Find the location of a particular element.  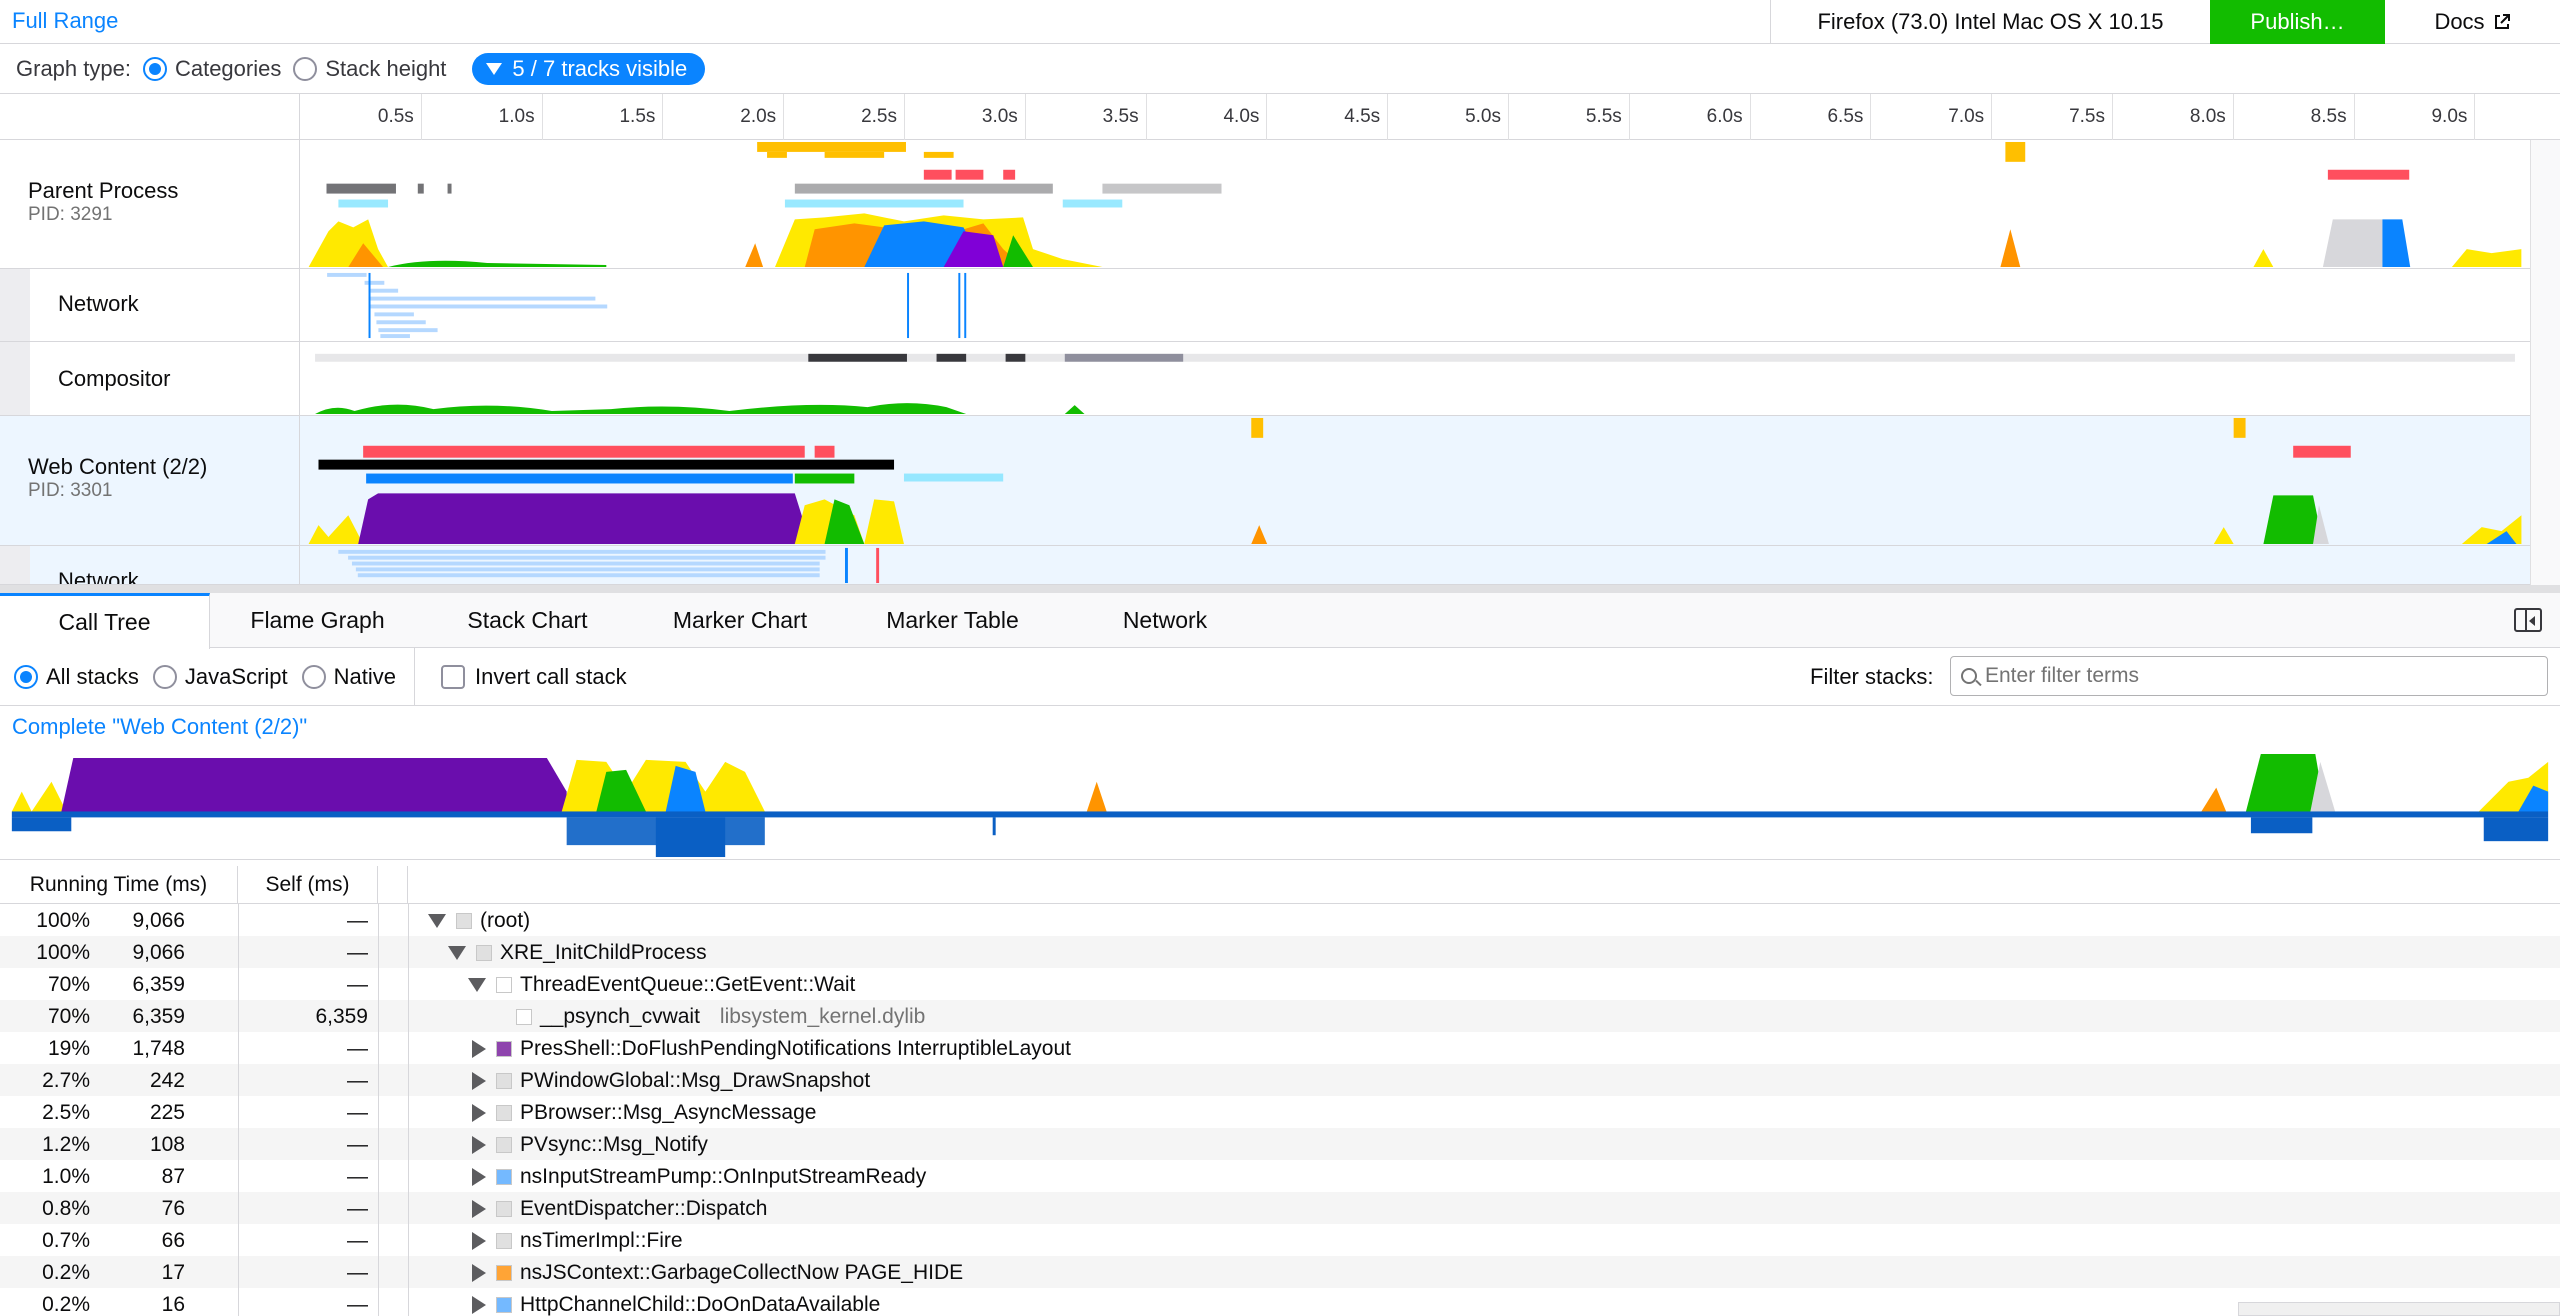

track-label: Web Content (2/2) PID: 3301 is located at coordinates (150, 480).